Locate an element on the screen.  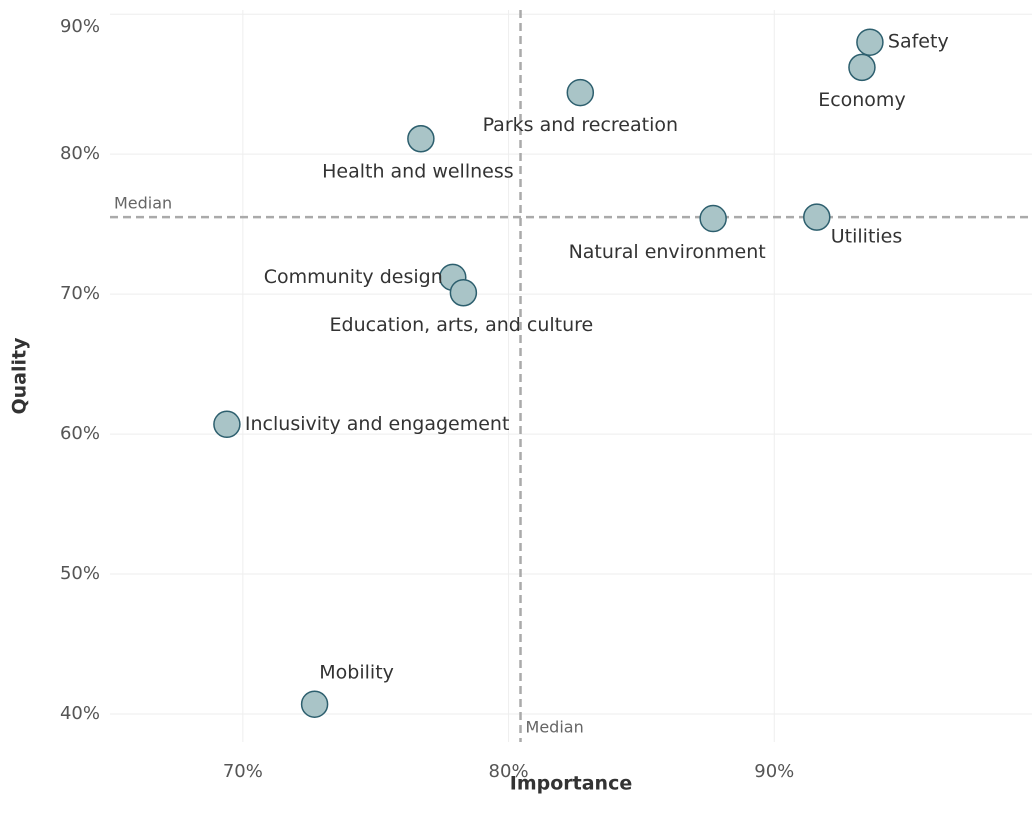
x-tick-label: 70% is located at coordinates (243, 771).